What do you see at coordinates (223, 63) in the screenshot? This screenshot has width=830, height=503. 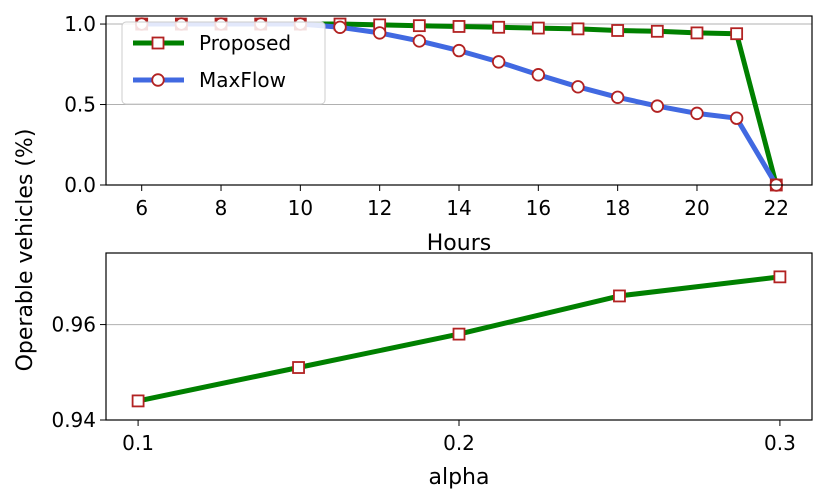 I see `legend: Proposed MaxFlow` at bounding box center [223, 63].